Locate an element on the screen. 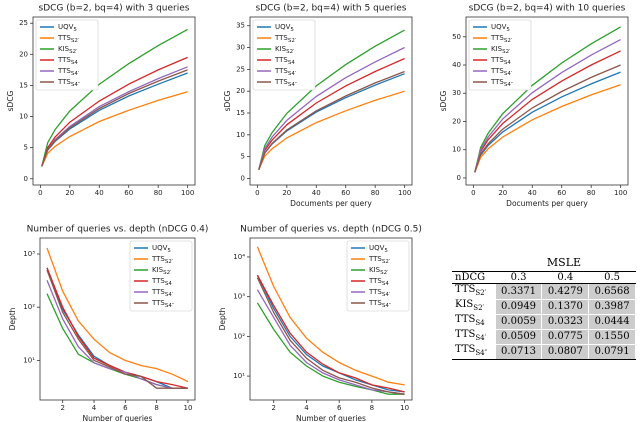 The width and height of the screenshot is (640, 422). header-cell: 0.3 is located at coordinates (518, 277).